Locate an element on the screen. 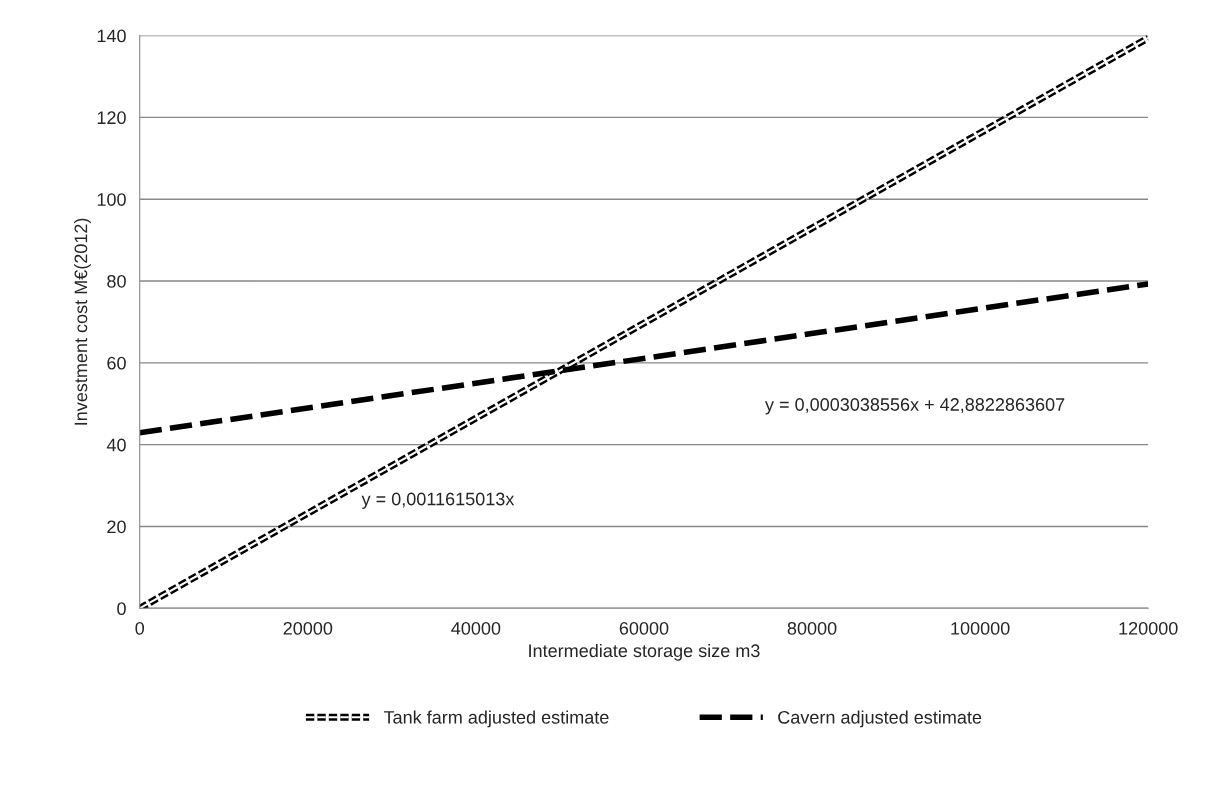 This screenshot has width=1215, height=790. x-tick-label: 20000 is located at coordinates (308, 628).